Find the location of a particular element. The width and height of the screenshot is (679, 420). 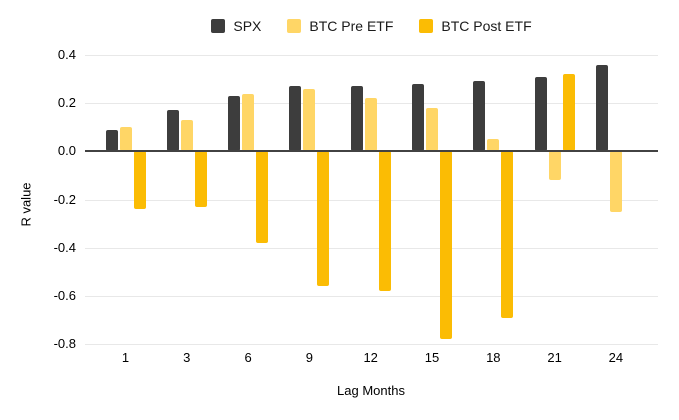

legend-item-btc-post-etf: BTC Post ETF is located at coordinates (475, 26).